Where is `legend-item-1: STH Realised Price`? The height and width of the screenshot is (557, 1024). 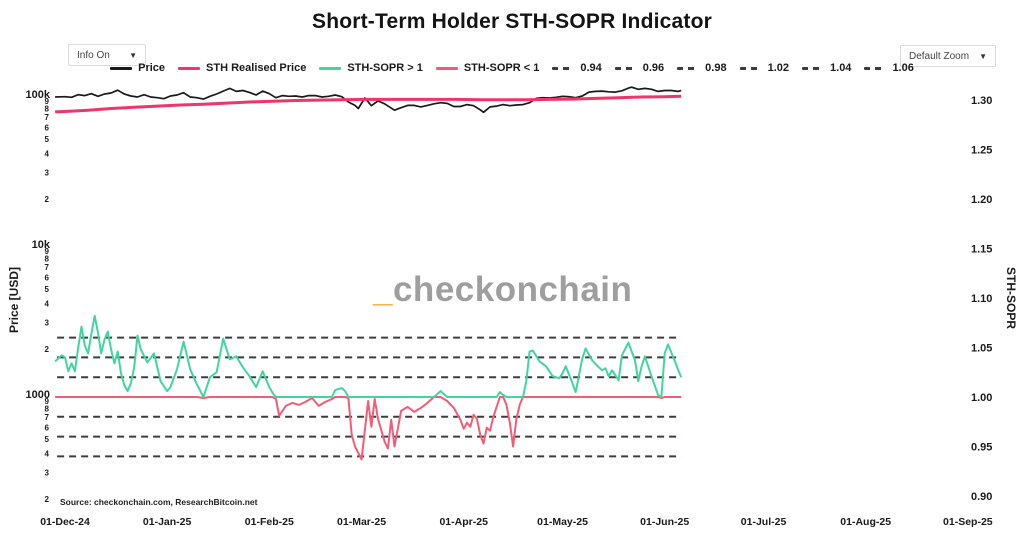
legend-item-1: STH Realised Price is located at coordinates (242, 68).